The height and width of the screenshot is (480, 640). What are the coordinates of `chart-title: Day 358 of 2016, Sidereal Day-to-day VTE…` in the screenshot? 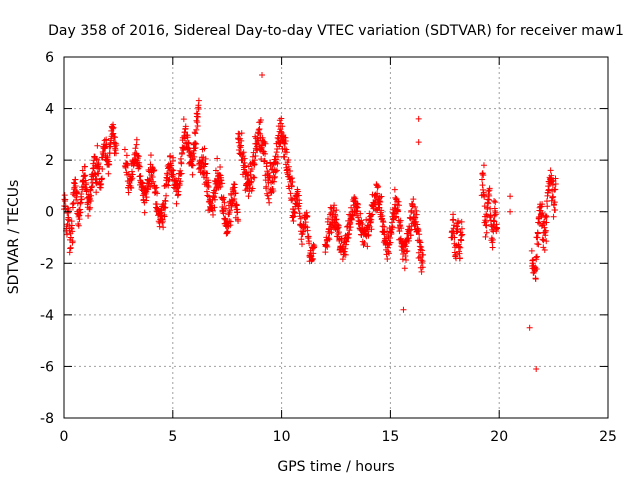 It's located at (336, 31).